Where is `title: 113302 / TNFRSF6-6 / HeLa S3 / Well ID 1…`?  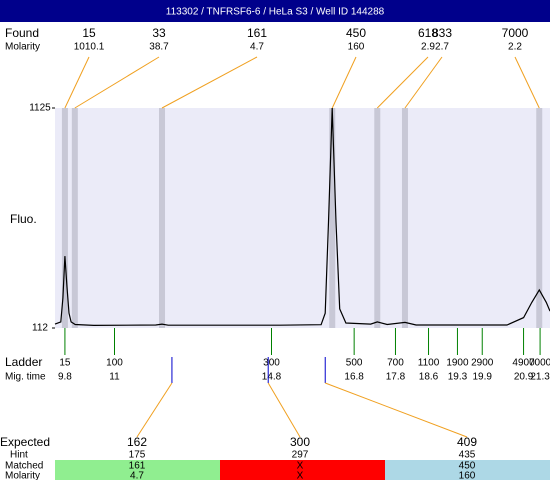
title: 113302 / TNFRSF6-6 / HeLa S3 / Well ID 1… is located at coordinates (275, 12).